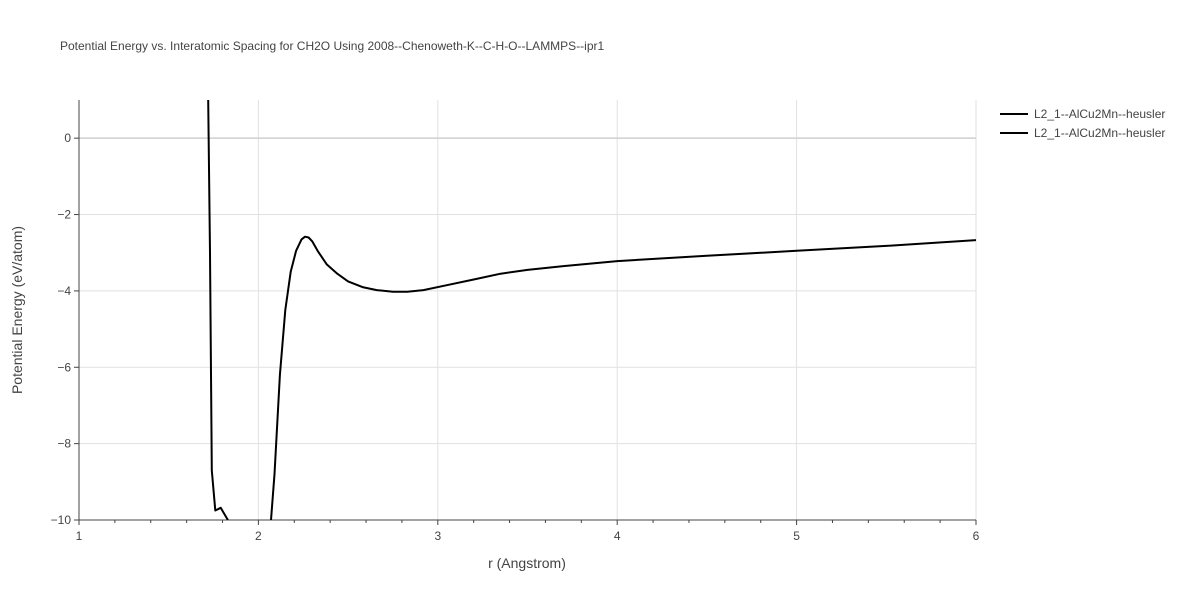 The height and width of the screenshot is (605, 1200). What do you see at coordinates (61, 520) in the screenshot?
I see `y-tick-label: −10` at bounding box center [61, 520].